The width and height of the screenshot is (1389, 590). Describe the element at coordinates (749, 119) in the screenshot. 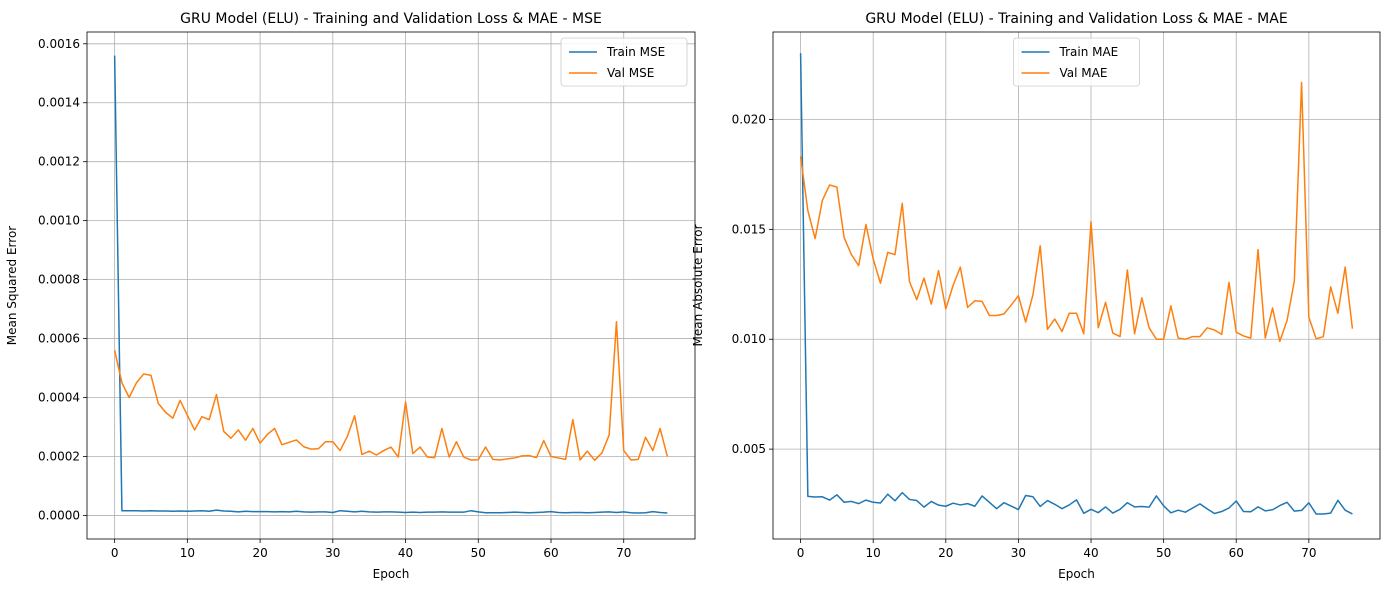

I see `y-tick-label: 0.020` at that location.